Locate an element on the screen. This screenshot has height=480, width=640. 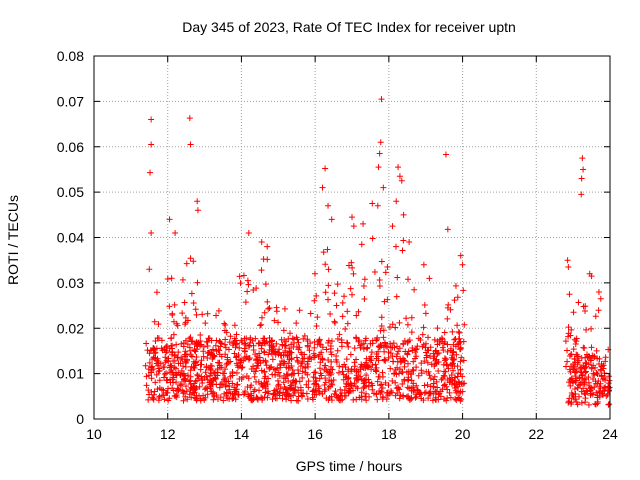
x-tick-label: 16 is located at coordinates (315, 434).